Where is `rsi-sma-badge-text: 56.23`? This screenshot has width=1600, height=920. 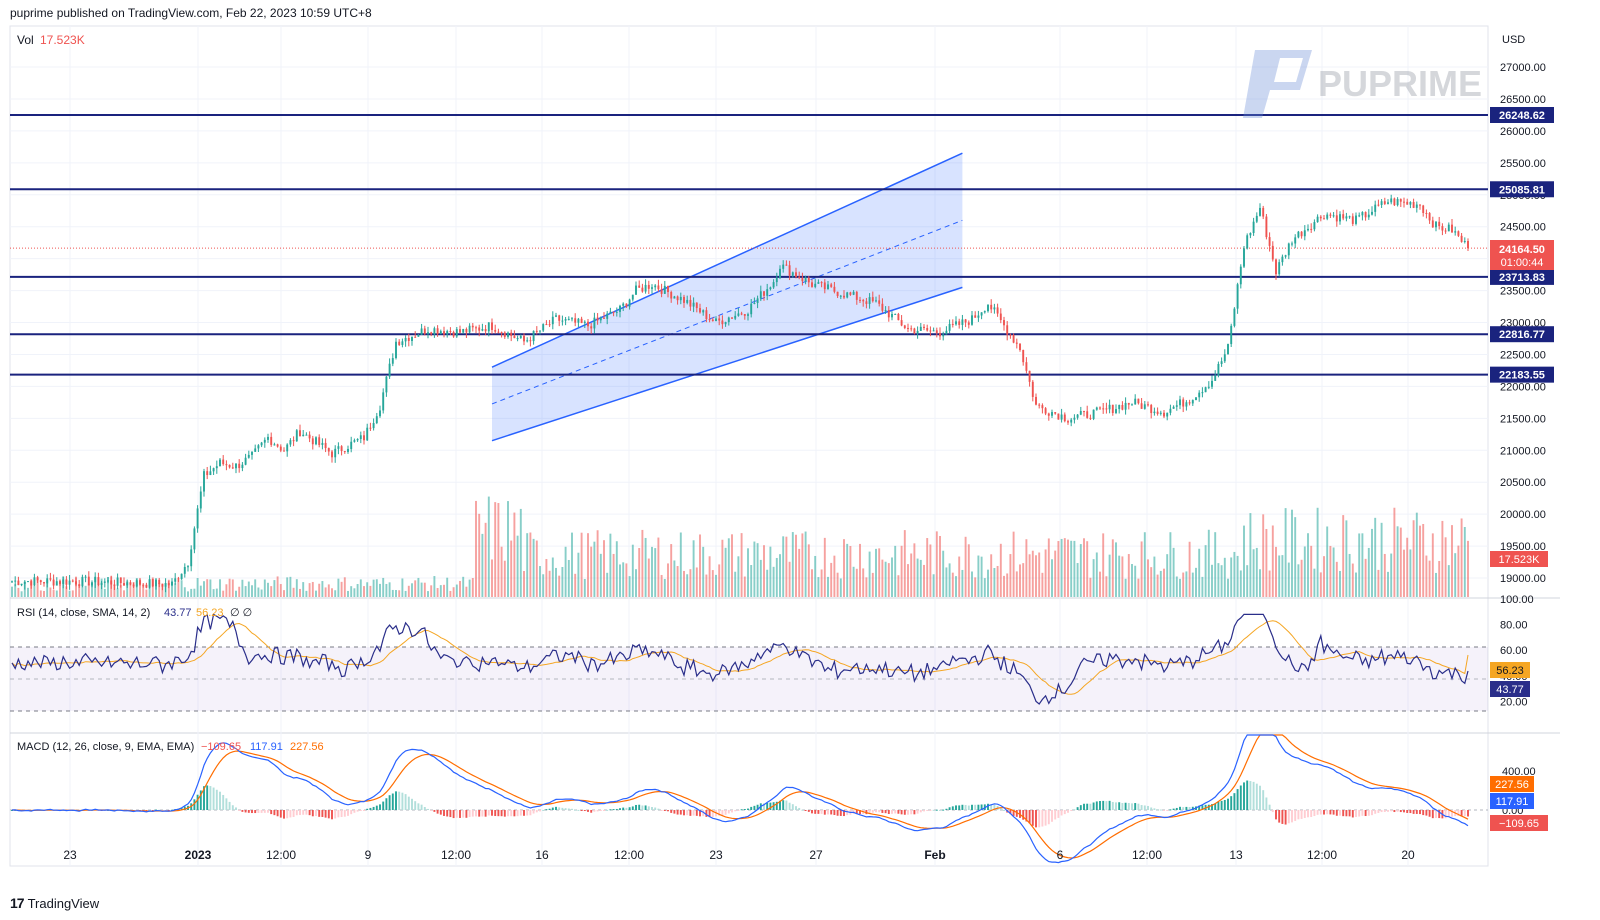 rsi-sma-badge-text: 56.23 is located at coordinates (1510, 671).